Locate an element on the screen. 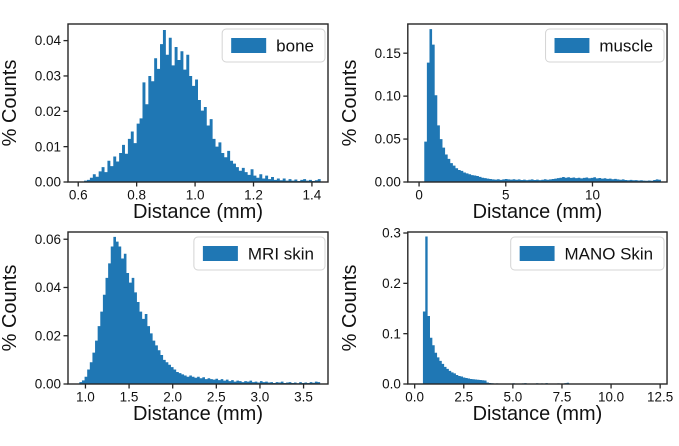 The image size is (679, 446). x-tick-label: 12.5 is located at coordinates (660, 396).